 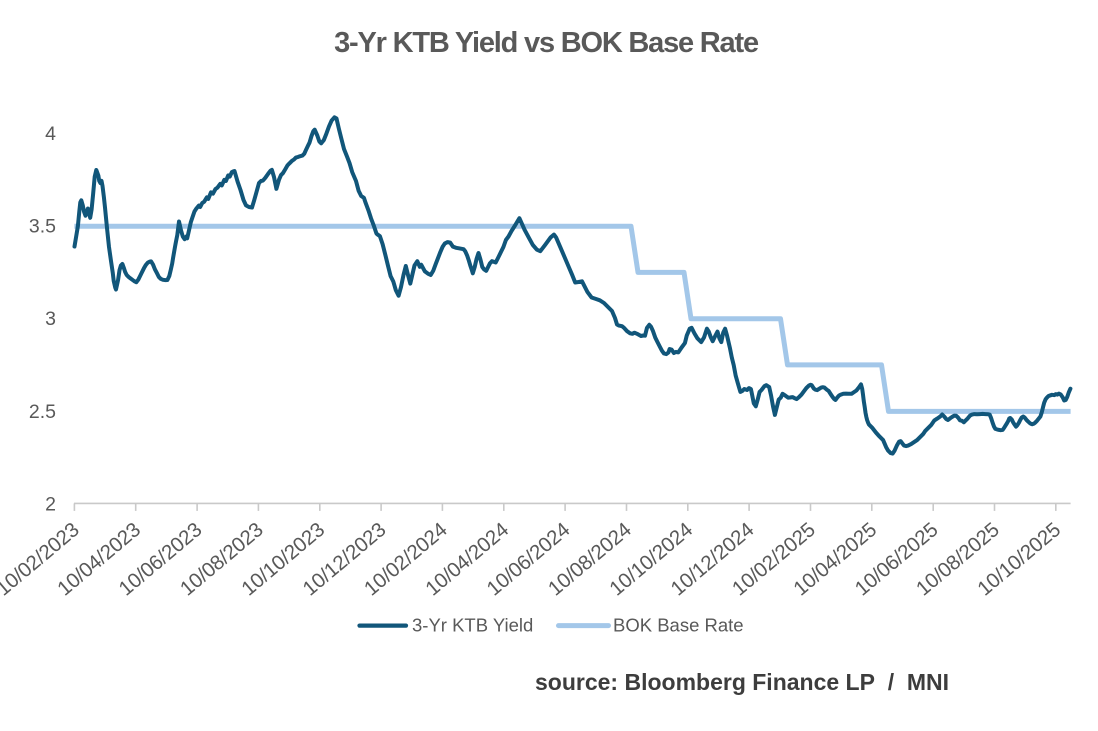 I want to click on svg-text: 2.5, so click(x=42, y=412).